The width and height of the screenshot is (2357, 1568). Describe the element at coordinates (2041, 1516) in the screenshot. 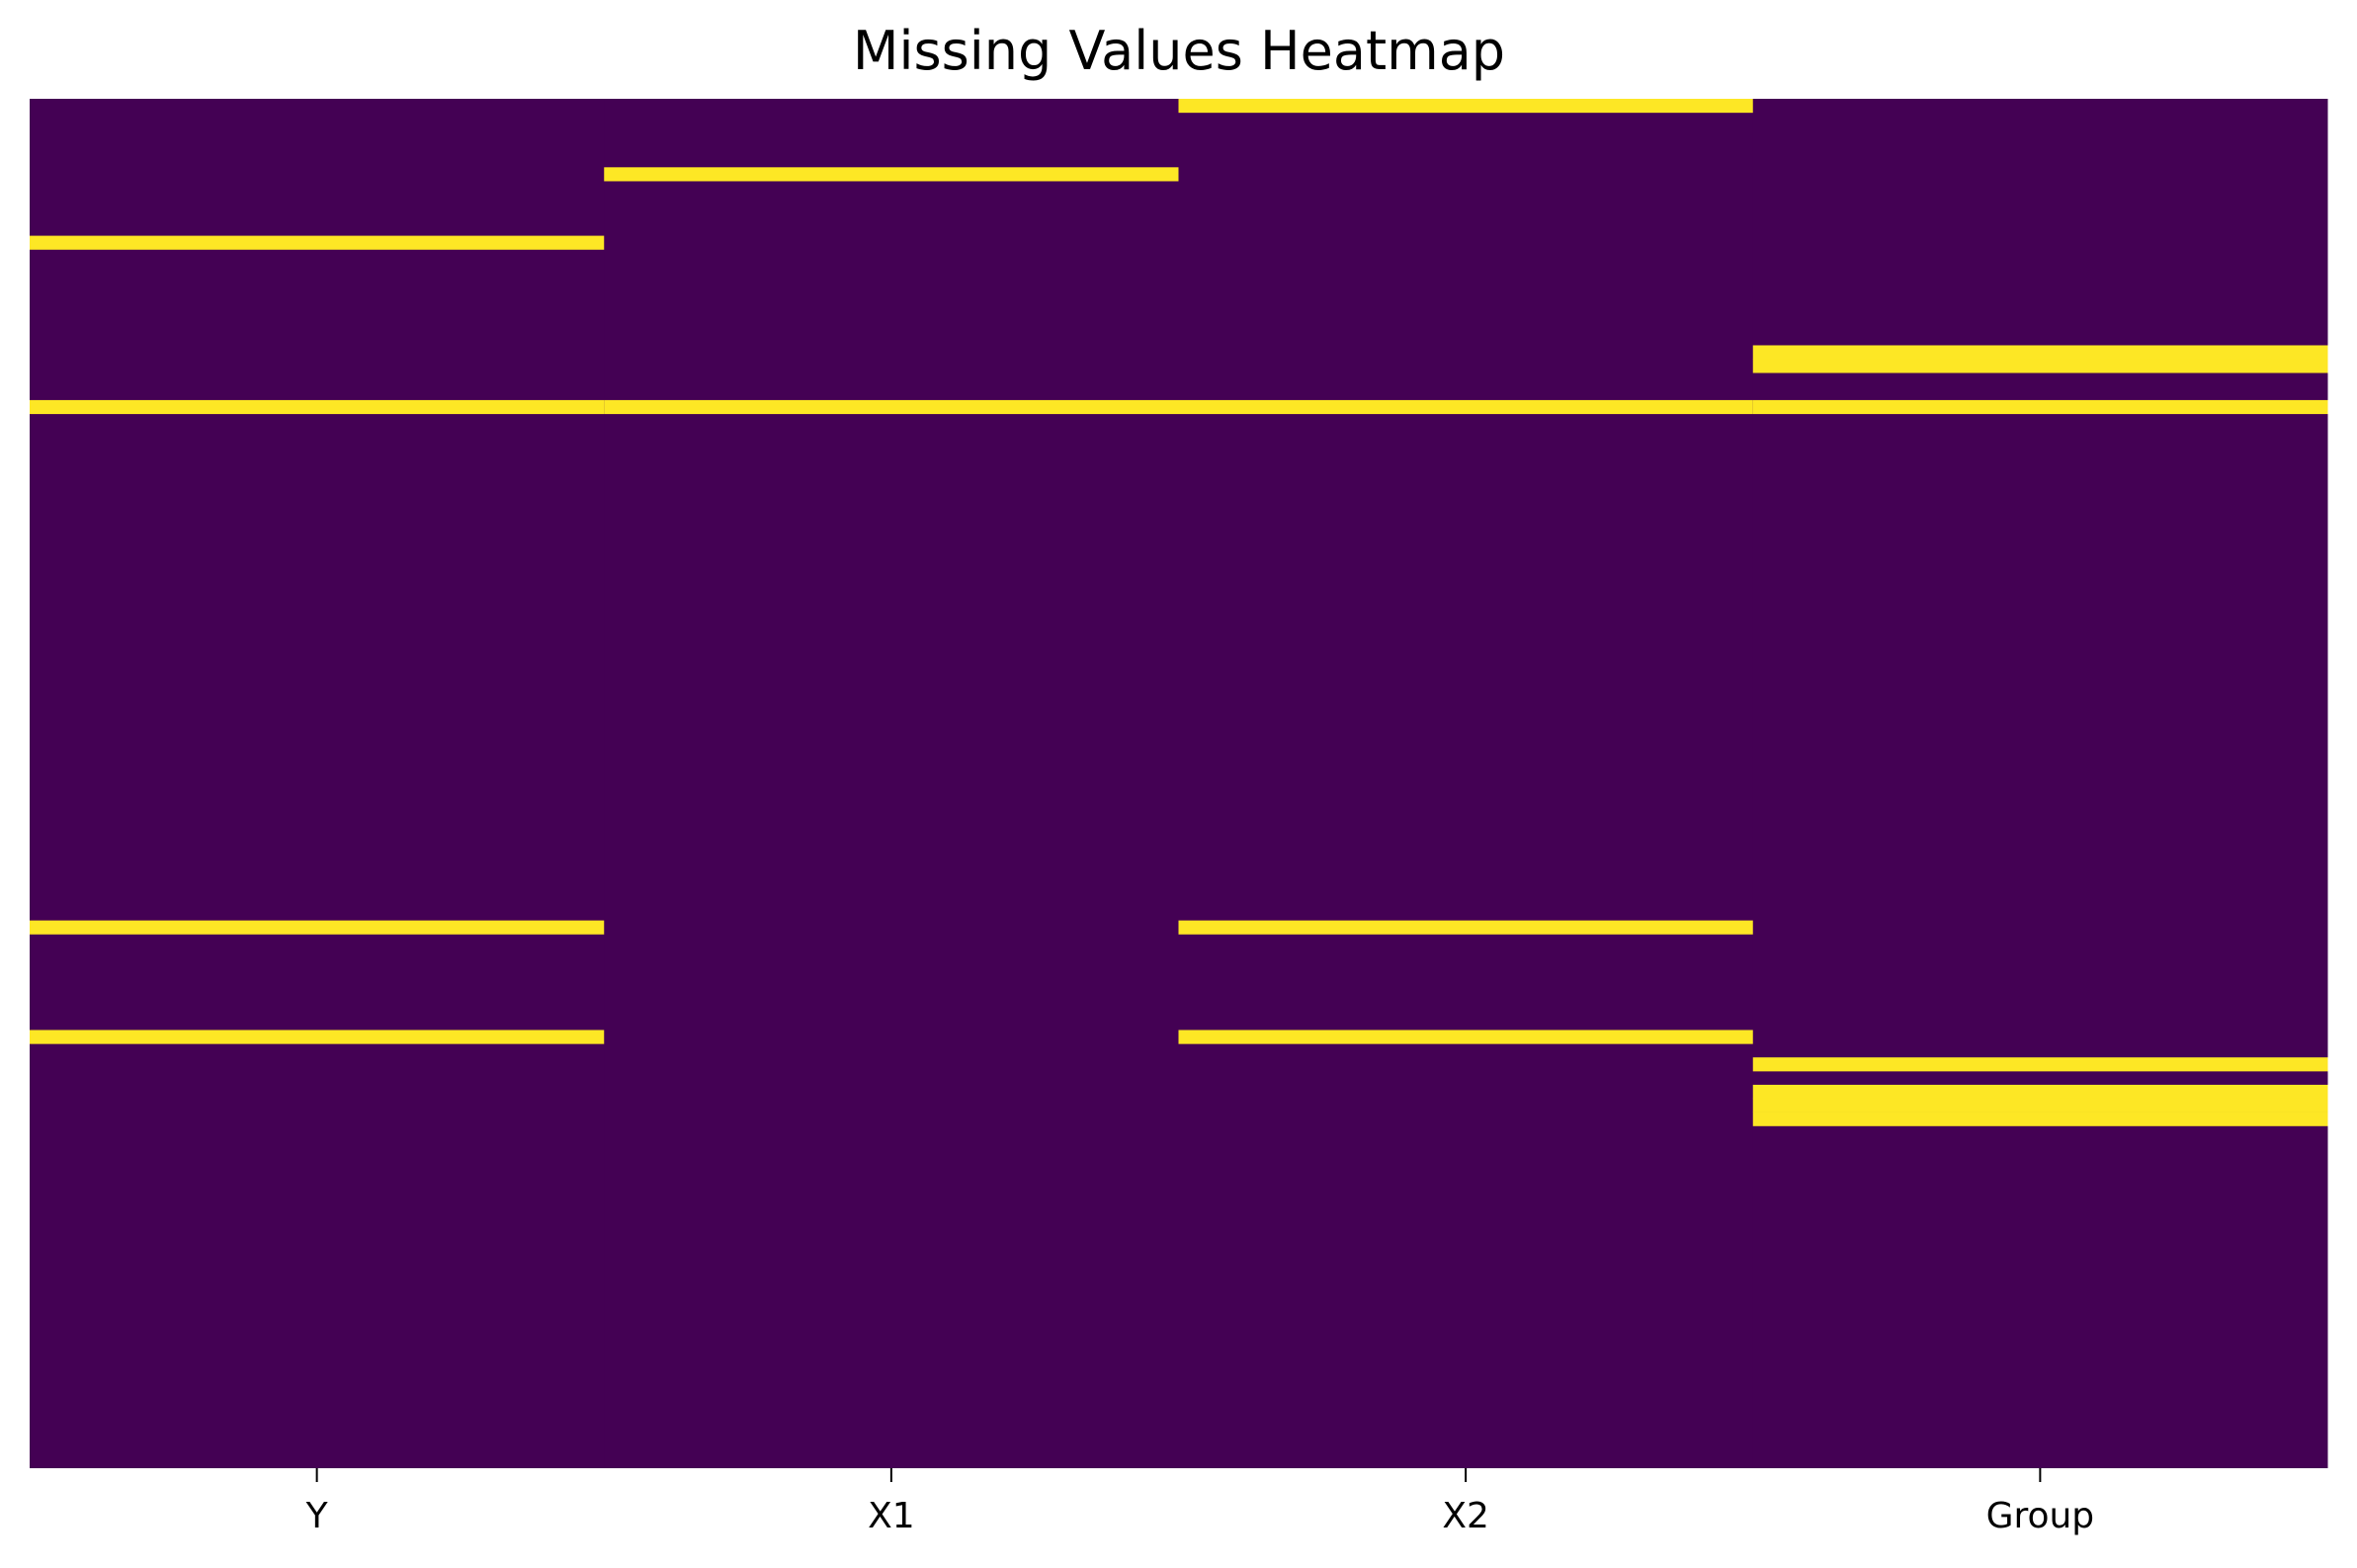

I see `x-tick-label-group: Group` at that location.